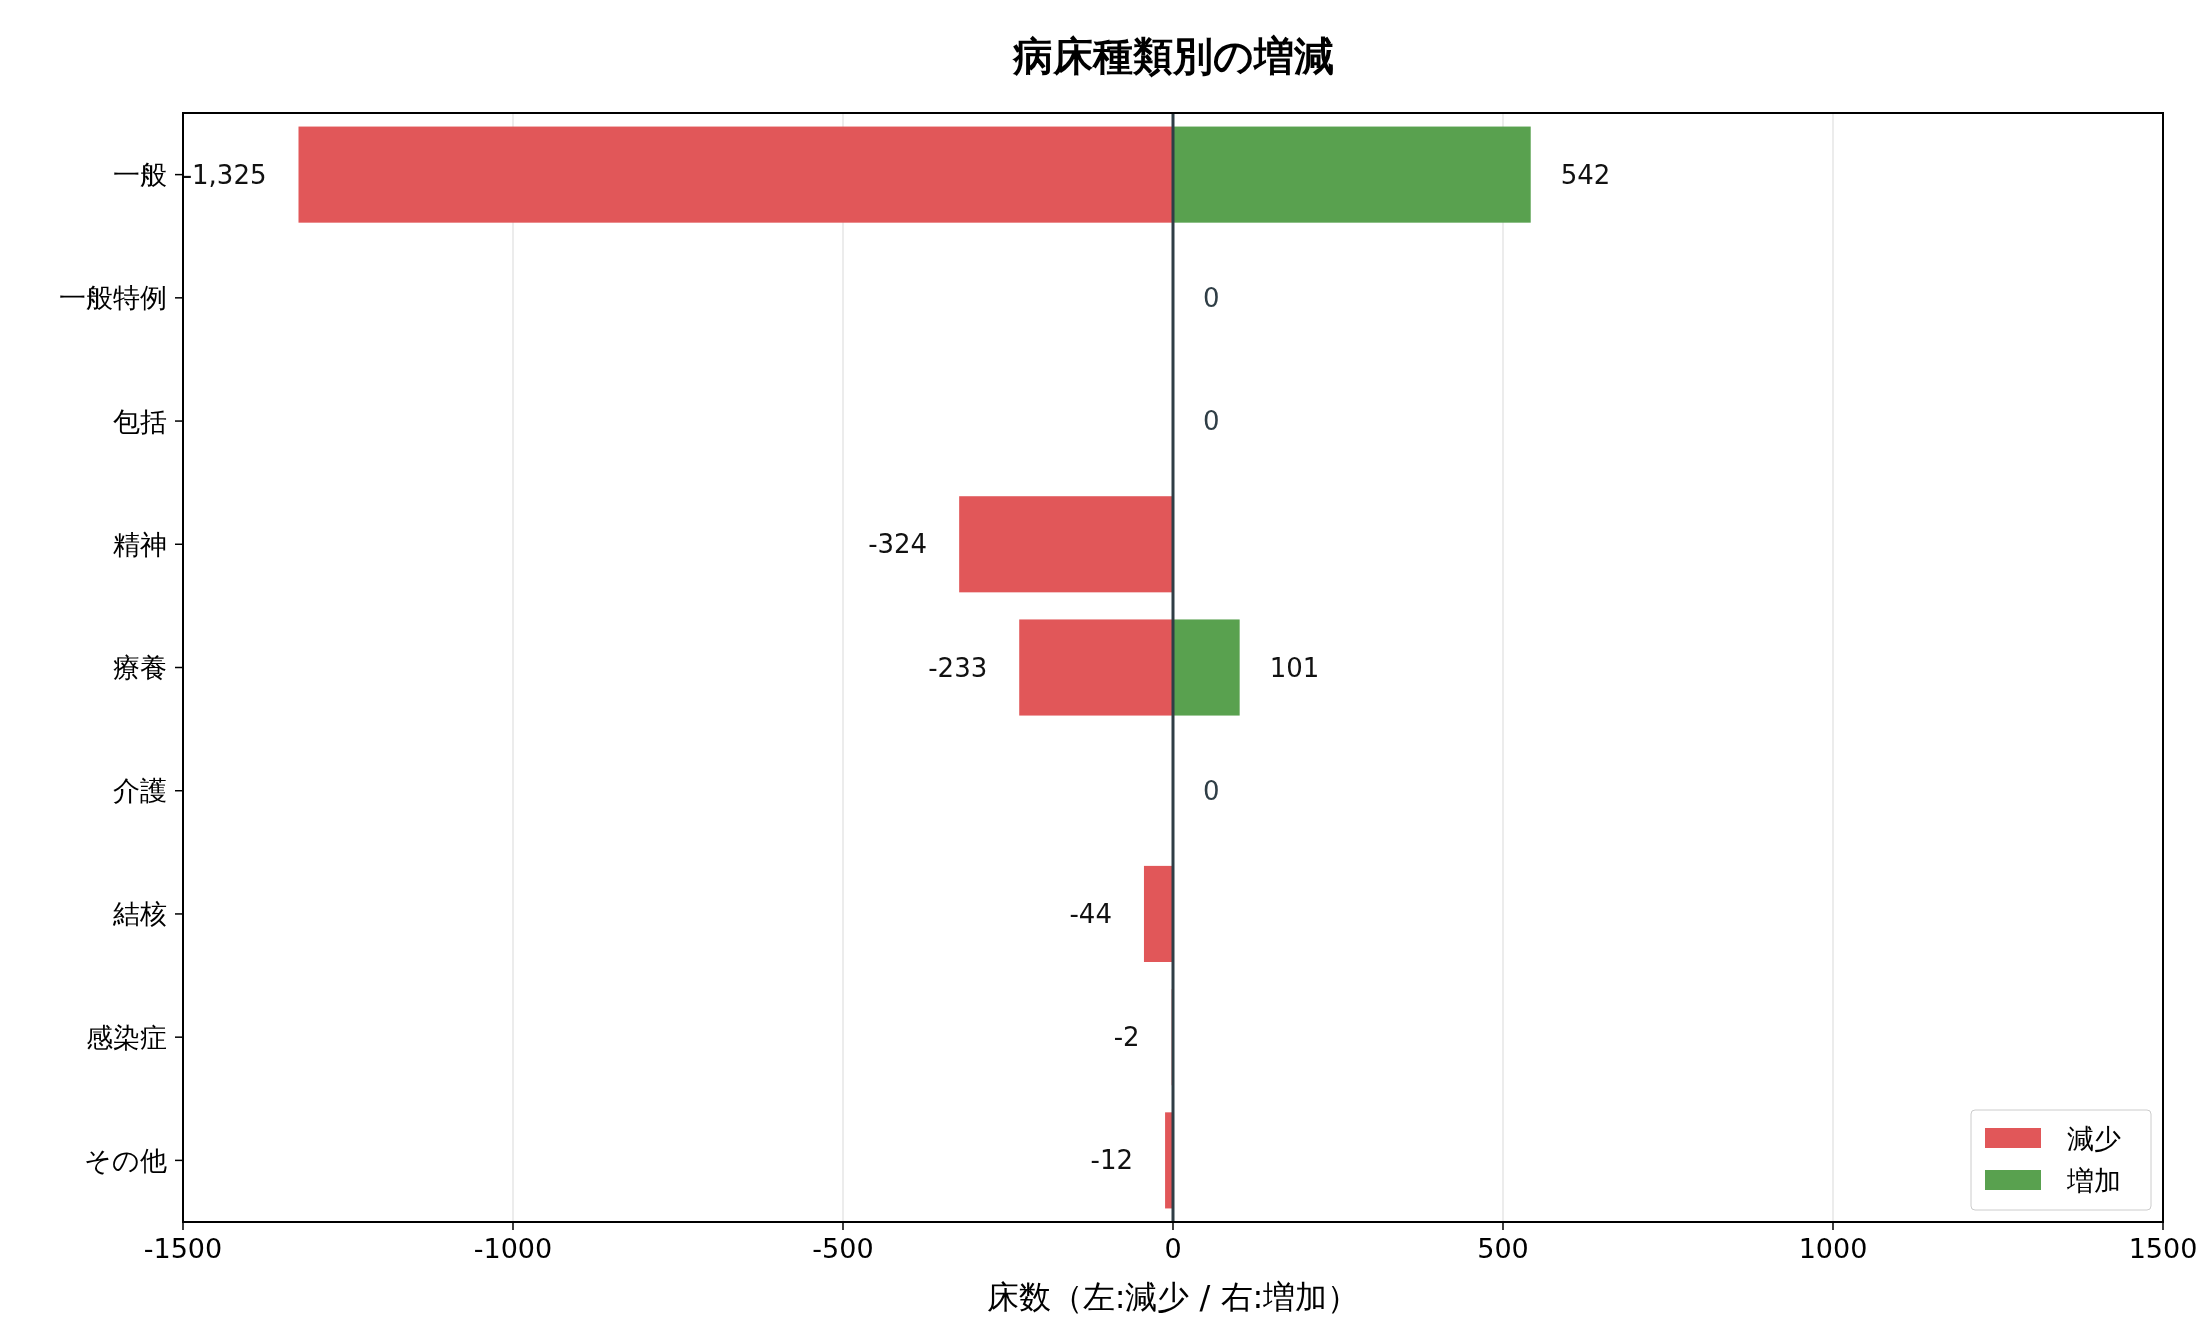 The height and width of the screenshot is (1320, 2200). What do you see at coordinates (898, 544) in the screenshot?
I see `data-label: -324` at bounding box center [898, 544].